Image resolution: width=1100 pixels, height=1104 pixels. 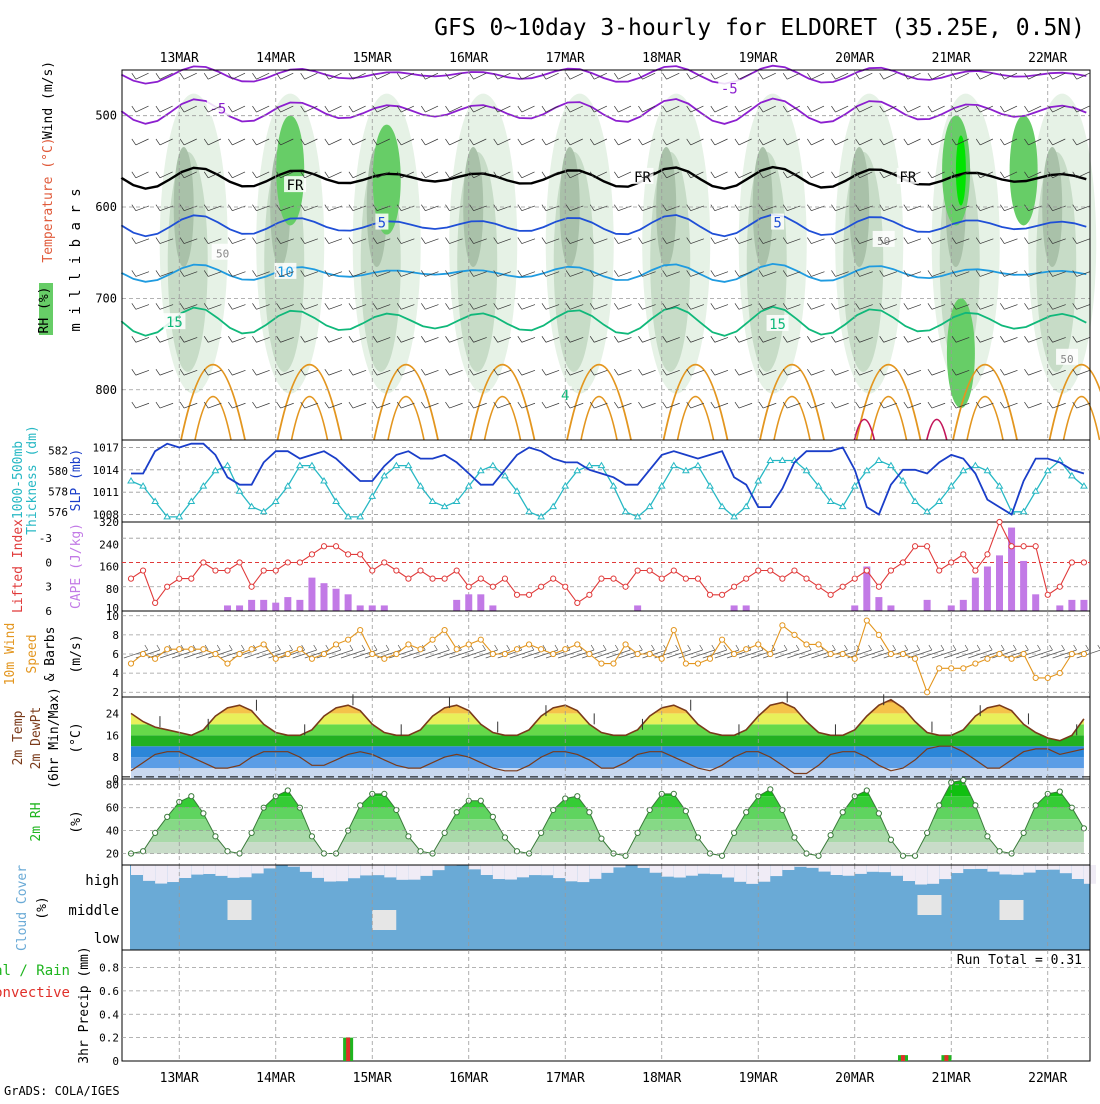 What do you see at coordinates (903, 1058) in the screenshot?
I see `precip-conv-bar` at bounding box center [903, 1058].